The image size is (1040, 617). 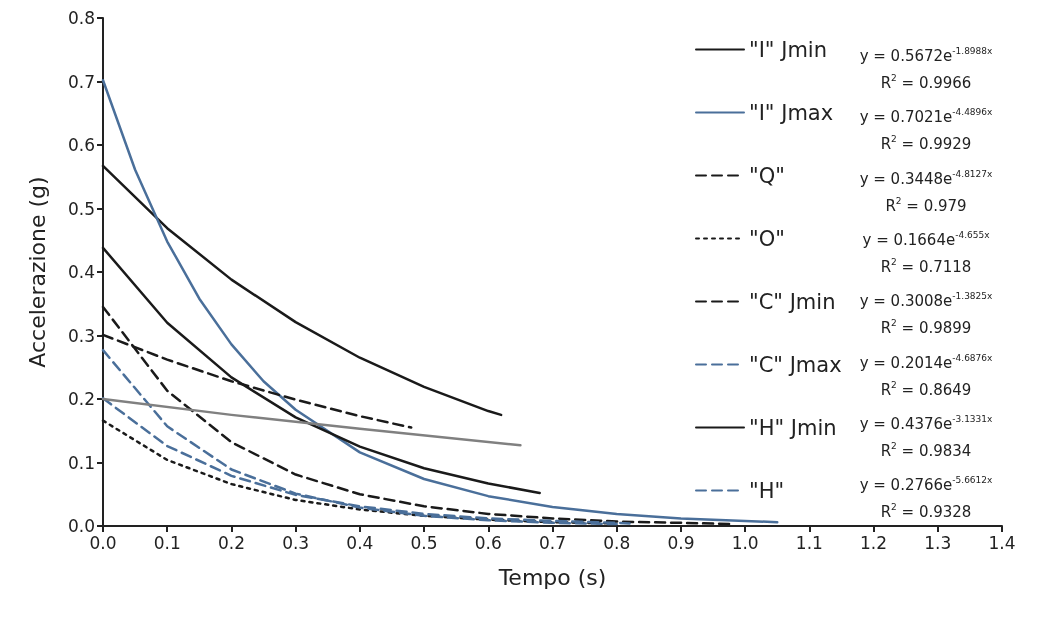 What do you see at coordinates (745, 542) in the screenshot?
I see `x-tick-label: 1.0` at bounding box center [745, 542].